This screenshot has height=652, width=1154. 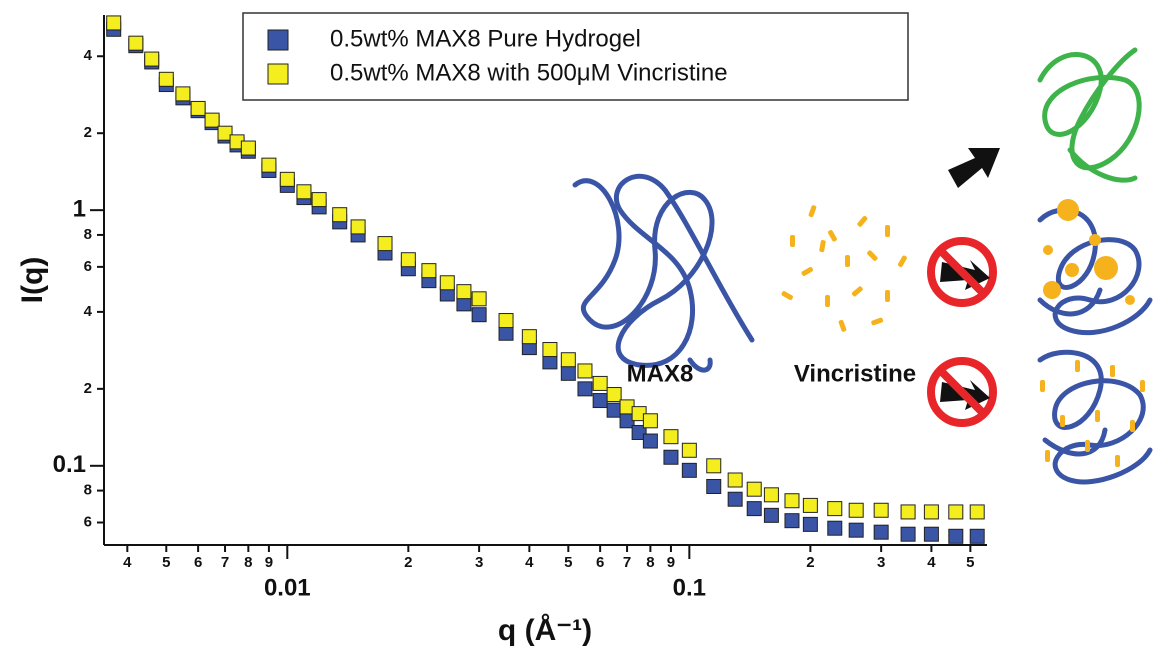 I want to click on legend-label: 0.5wt% MAX8 with 500μM Vincristine, so click(x=529, y=72).